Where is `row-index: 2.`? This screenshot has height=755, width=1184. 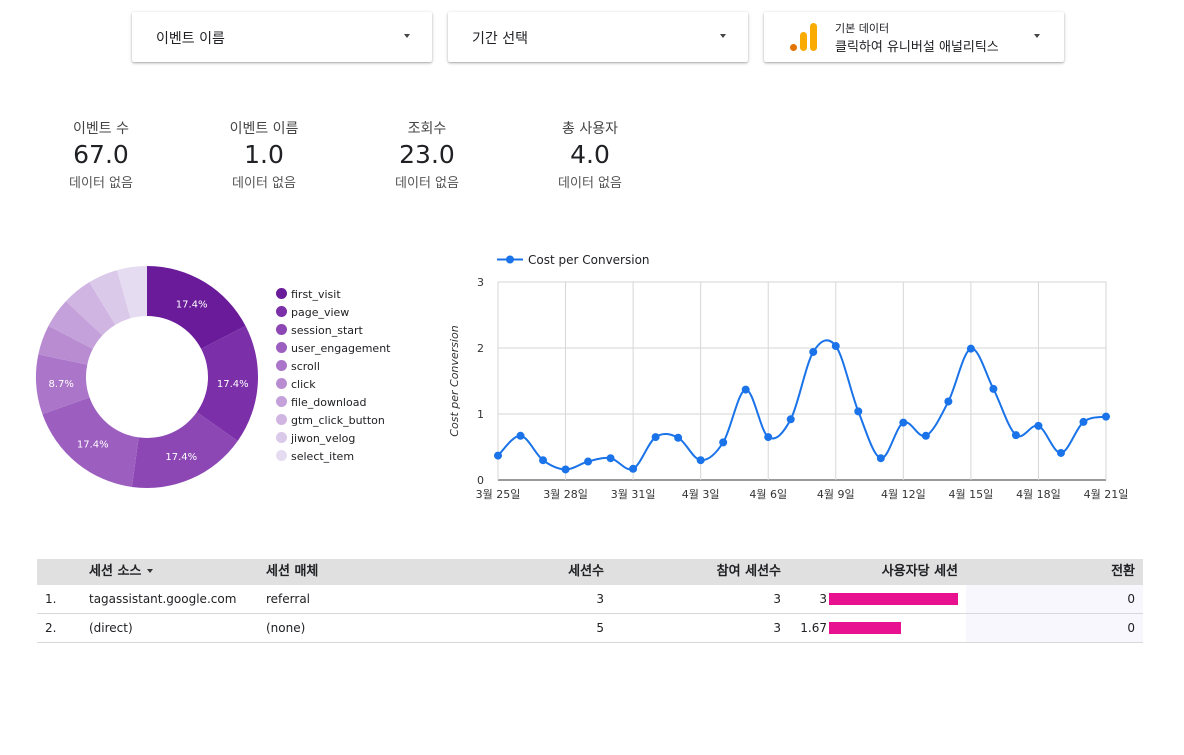 row-index: 2. is located at coordinates (51, 628).